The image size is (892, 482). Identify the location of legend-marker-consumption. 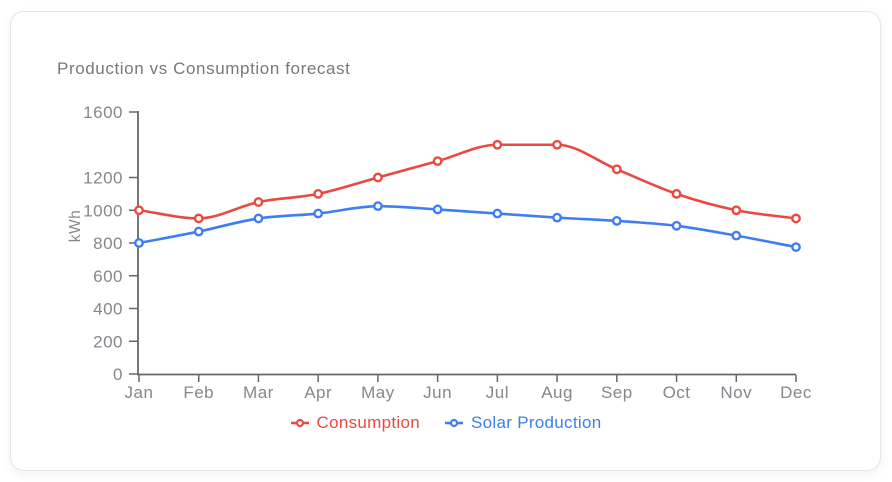
(299, 423).